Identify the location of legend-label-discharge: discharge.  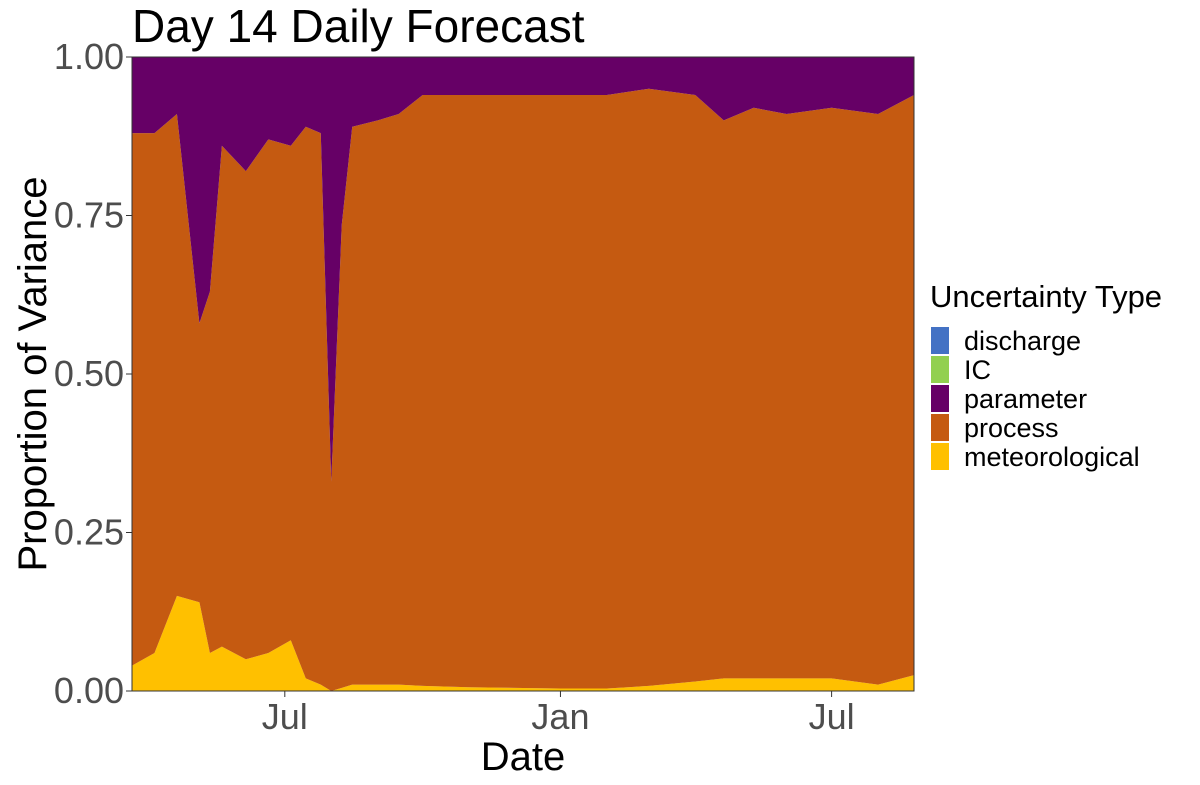
(1022, 341).